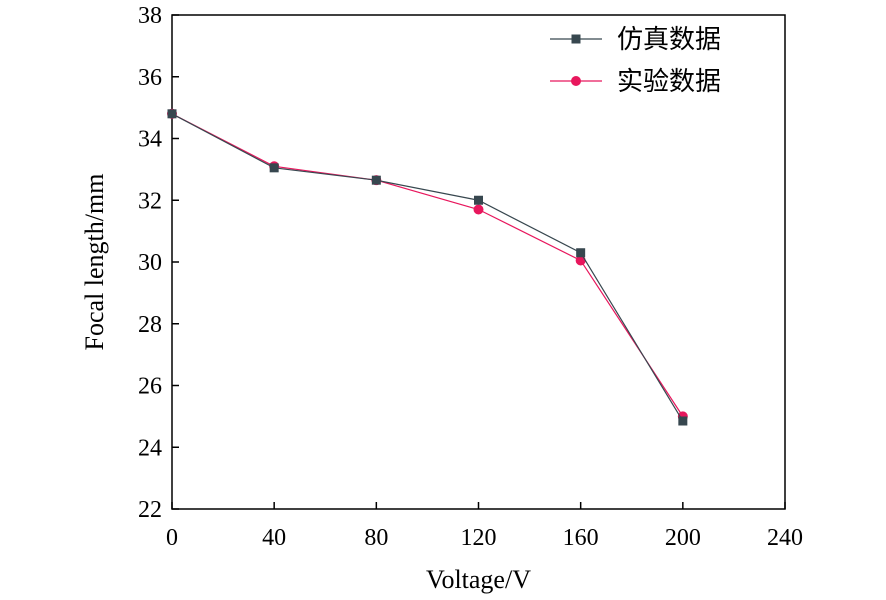 This screenshot has height=600, width=886. I want to click on x-tick-label: 40, so click(274, 538).